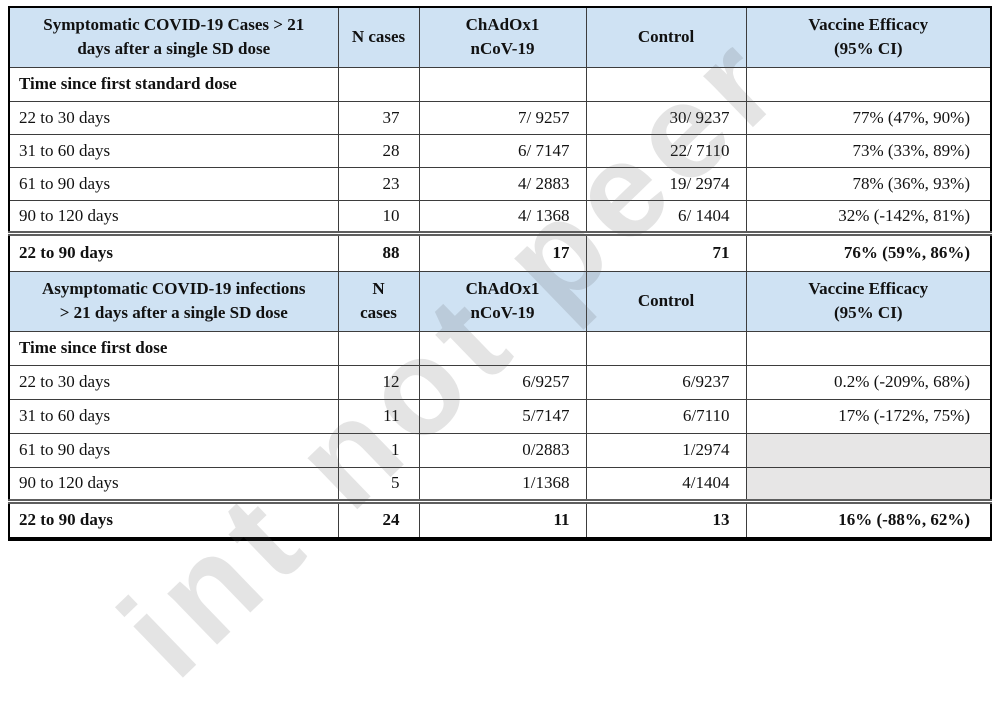 This screenshot has height=707, width=1000. What do you see at coordinates (378, 450) in the screenshot?
I see `n-cases-value: 1` at bounding box center [378, 450].